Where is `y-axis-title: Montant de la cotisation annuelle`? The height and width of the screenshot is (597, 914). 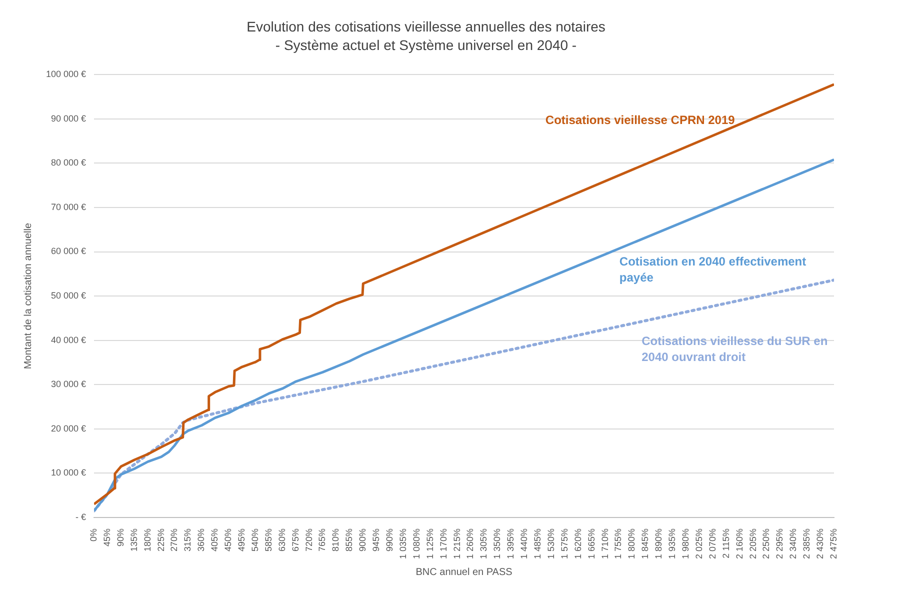
y-axis-title: Montant de la cotisation annuelle is located at coordinates (28, 296).